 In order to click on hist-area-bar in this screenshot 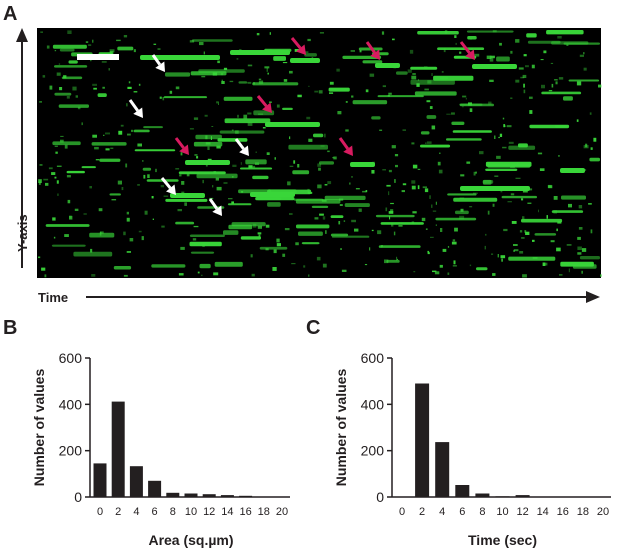, I will do `click(282, 496)`.